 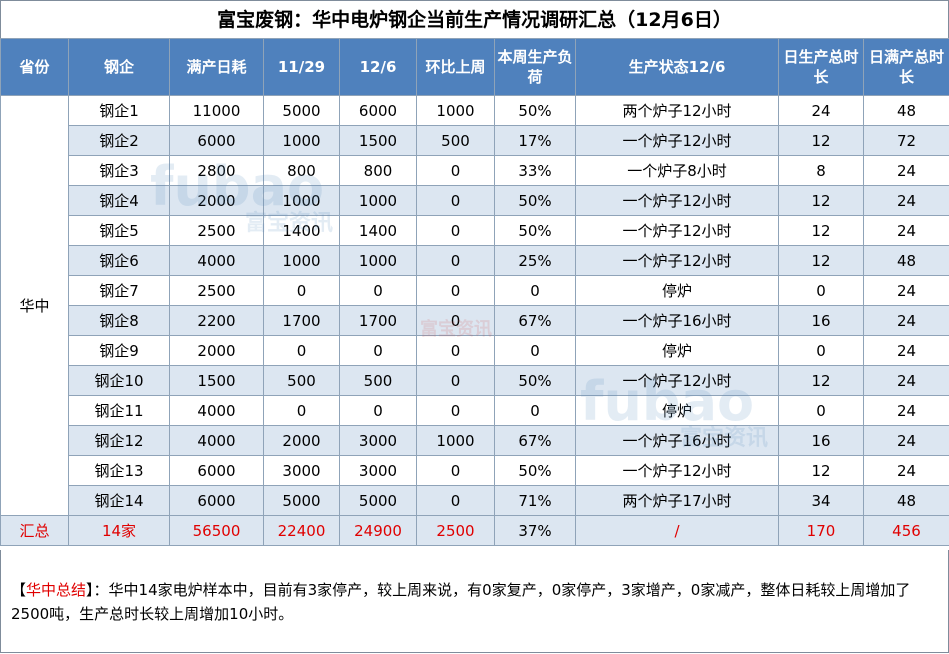 What do you see at coordinates (475, 200) in the screenshot?
I see `table-row: 钢企4 2000 1000 1000 0 50% 一个炉子12小时 12 24` at bounding box center [475, 200].